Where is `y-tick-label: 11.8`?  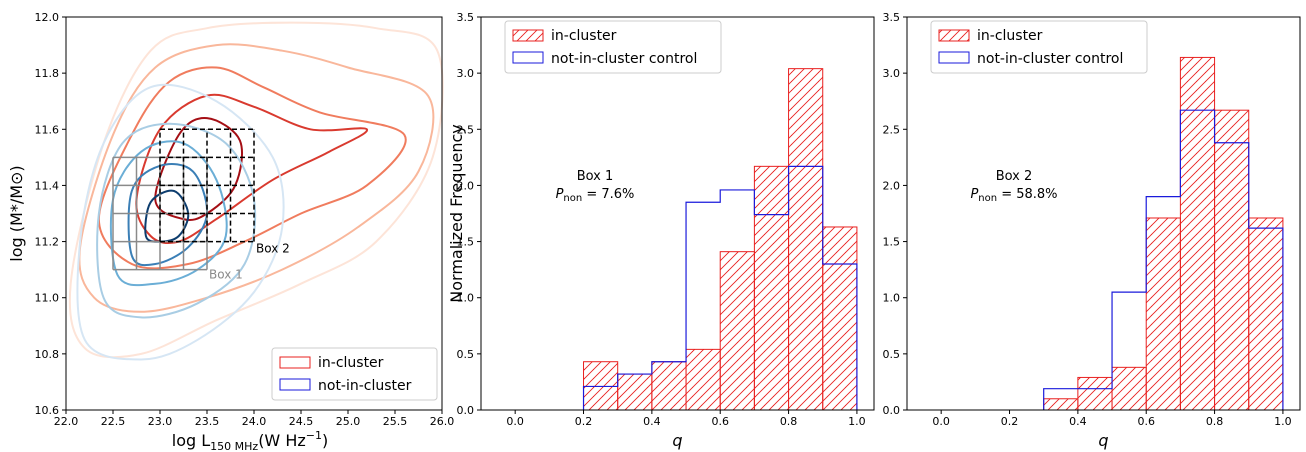 y-tick-label: 11.8 is located at coordinates (47, 73).